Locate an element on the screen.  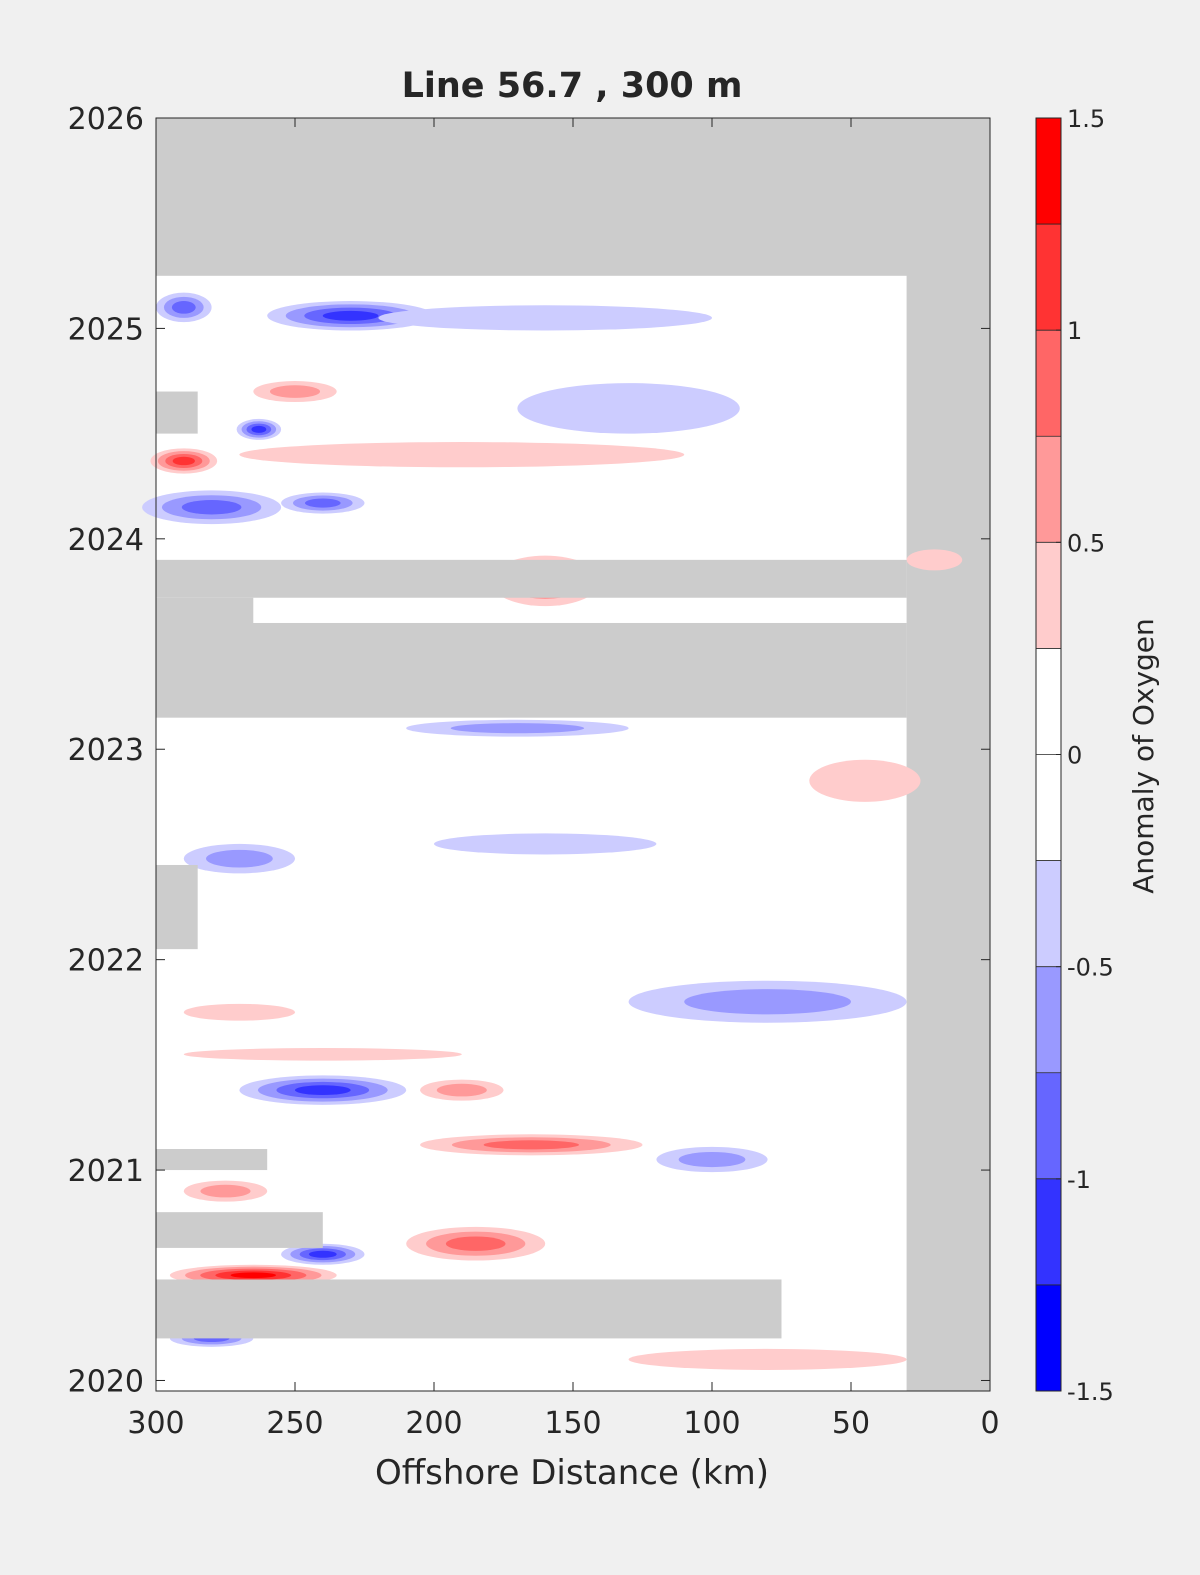
x-tick-label: 100 is located at coordinates (711, 1423).